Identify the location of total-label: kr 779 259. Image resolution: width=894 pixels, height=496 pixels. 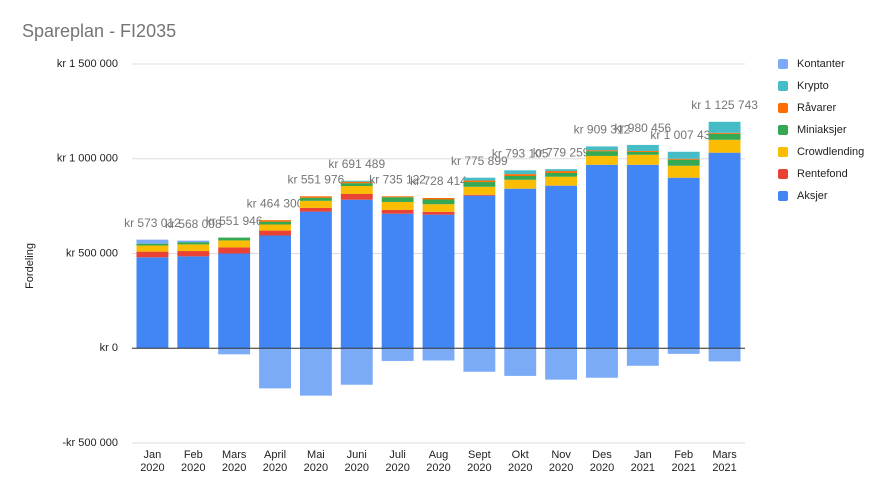
(561, 152).